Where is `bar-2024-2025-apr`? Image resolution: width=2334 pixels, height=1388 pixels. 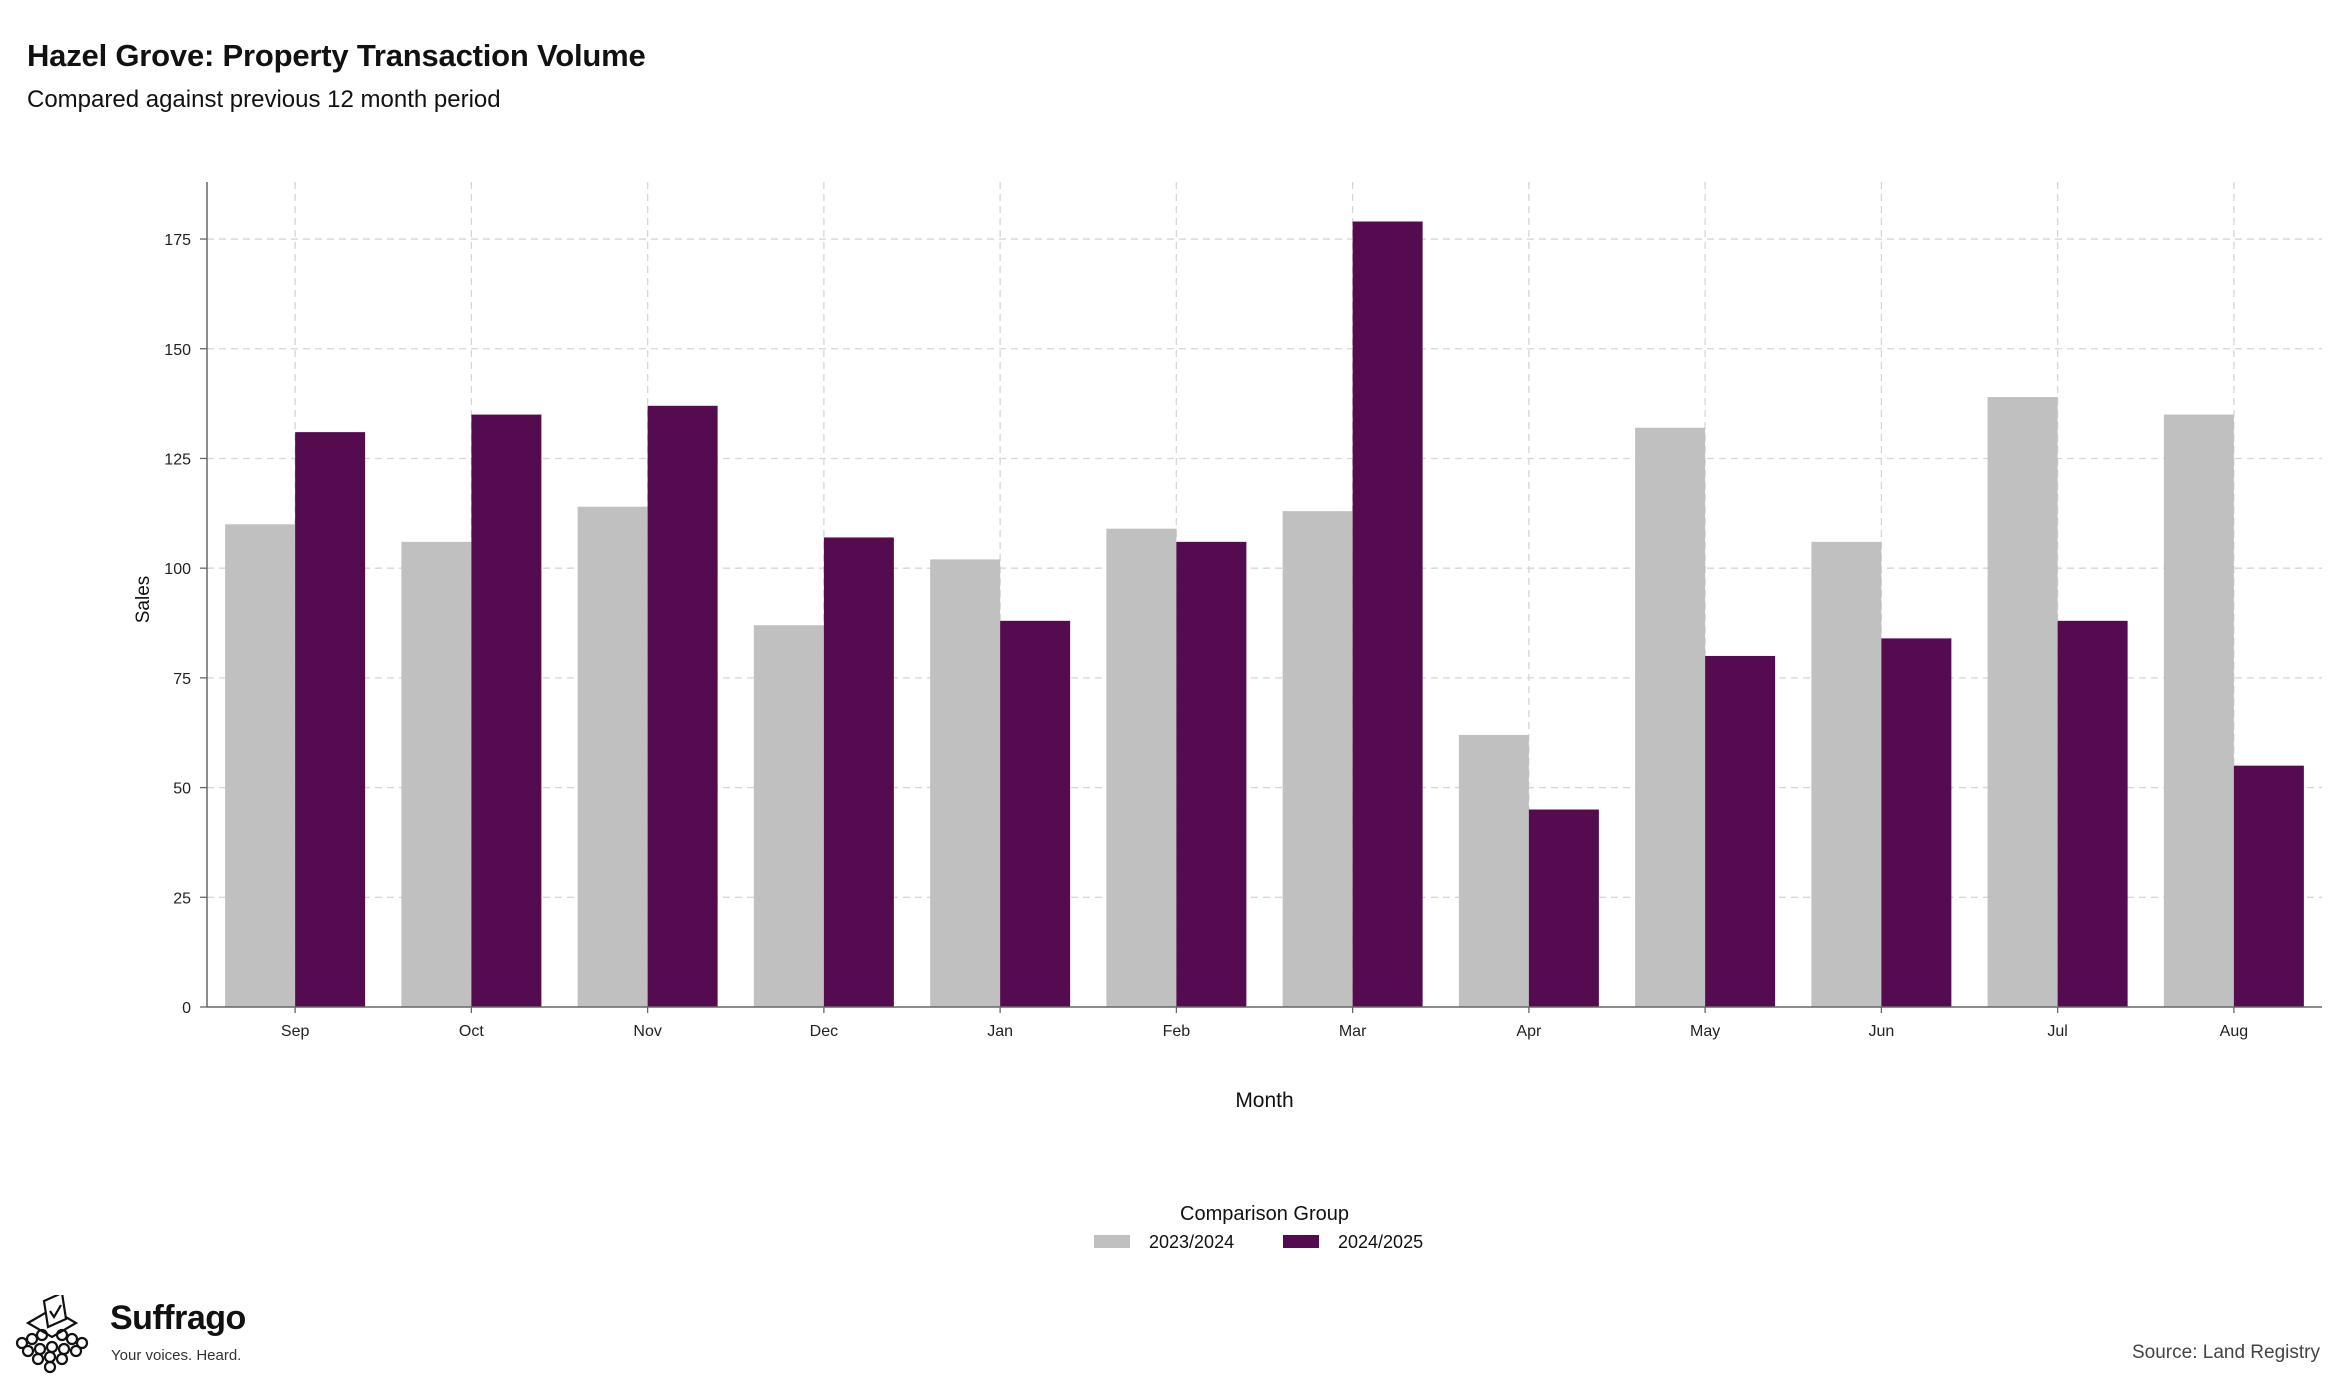
bar-2024-2025-apr is located at coordinates (1563, 908).